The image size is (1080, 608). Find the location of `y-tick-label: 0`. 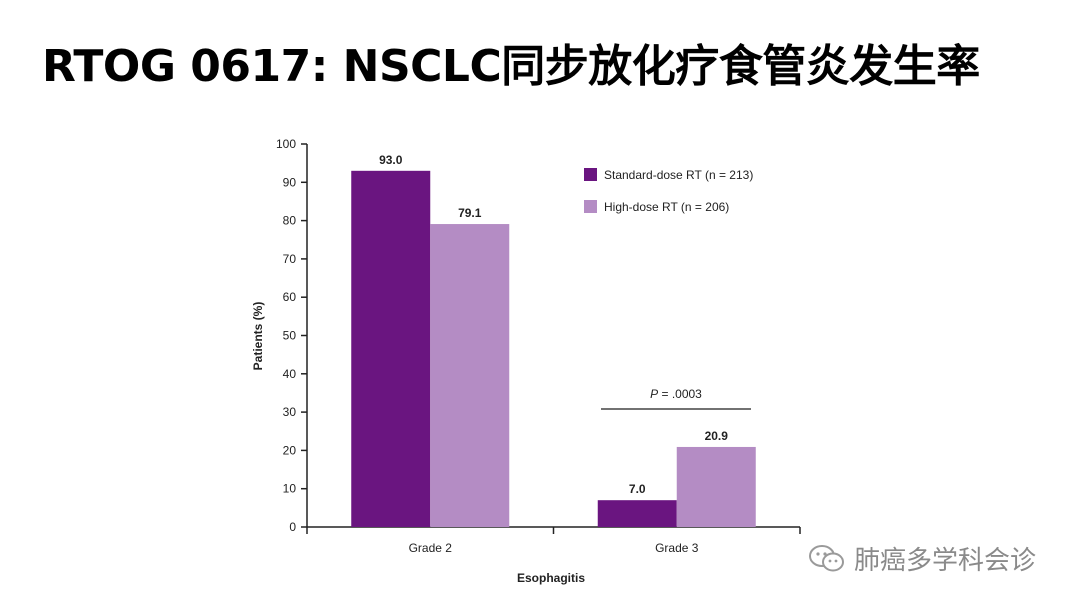

y-tick-label: 0 is located at coordinates (292, 527).